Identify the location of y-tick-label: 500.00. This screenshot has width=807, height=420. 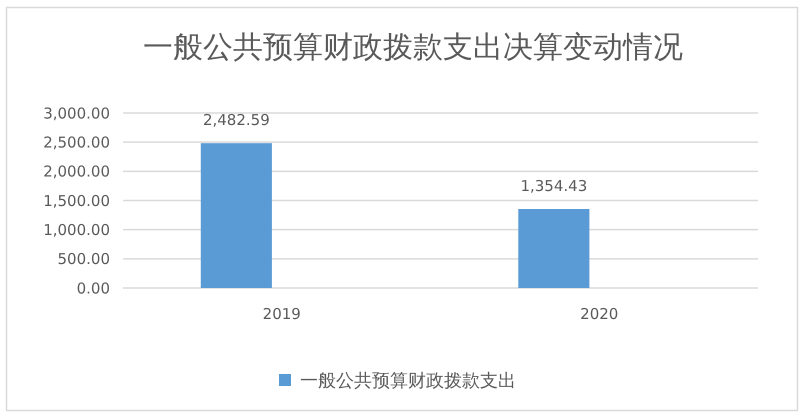
(84, 259).